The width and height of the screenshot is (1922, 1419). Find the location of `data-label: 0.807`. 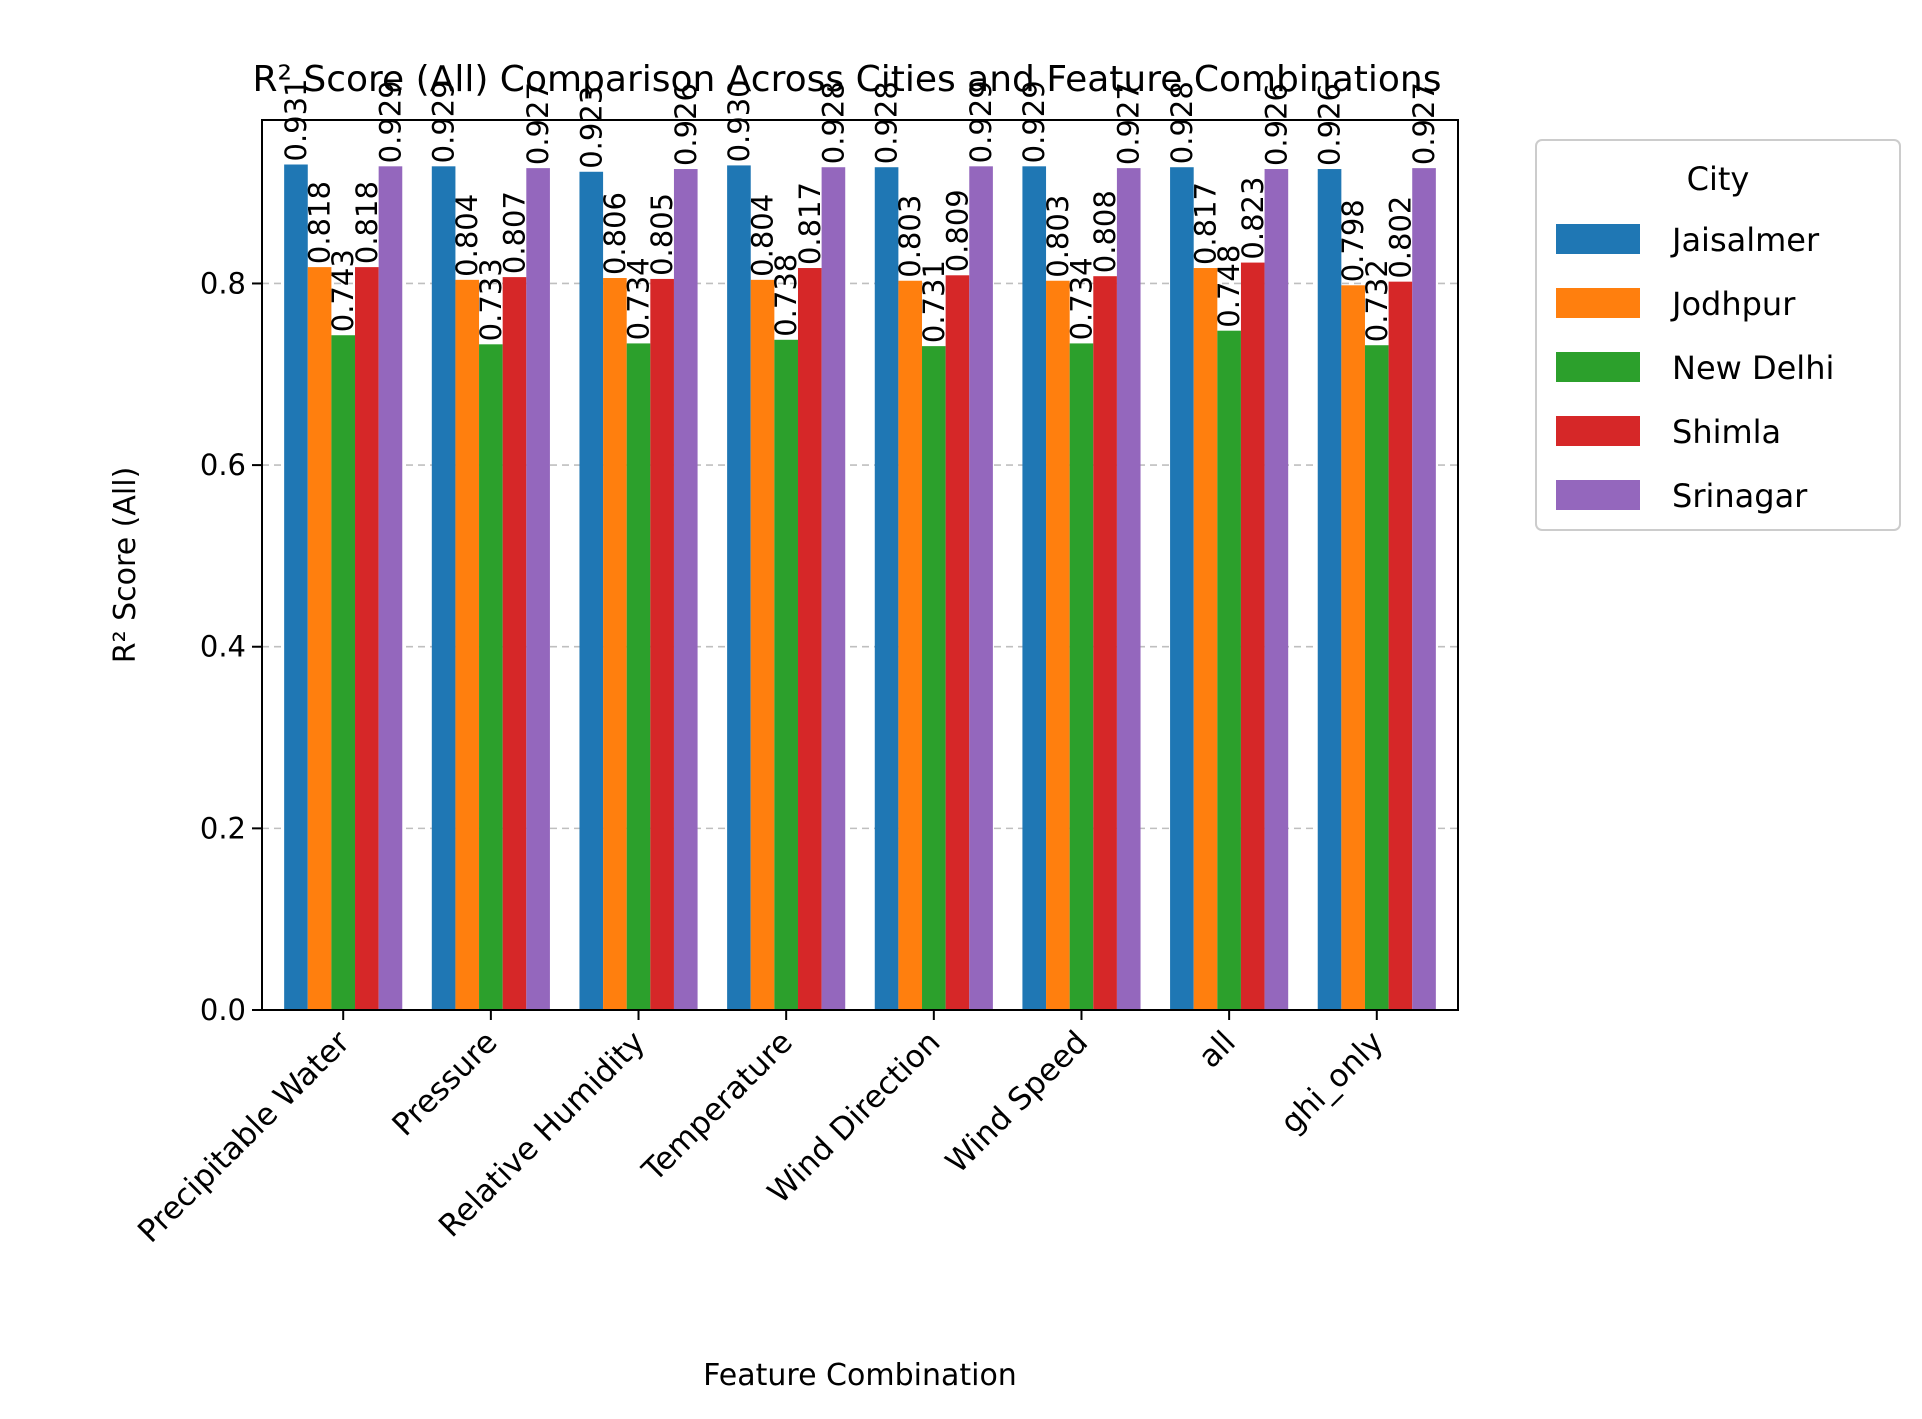

data-label: 0.807 is located at coordinates (514, 232).